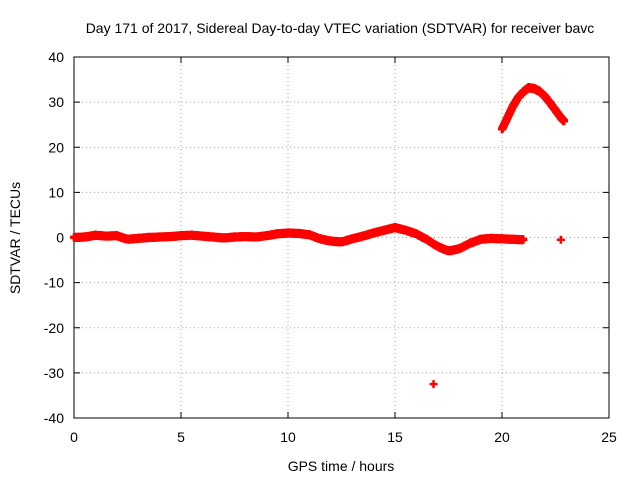  I want to click on y-tick-label: 30, so click(56, 102).